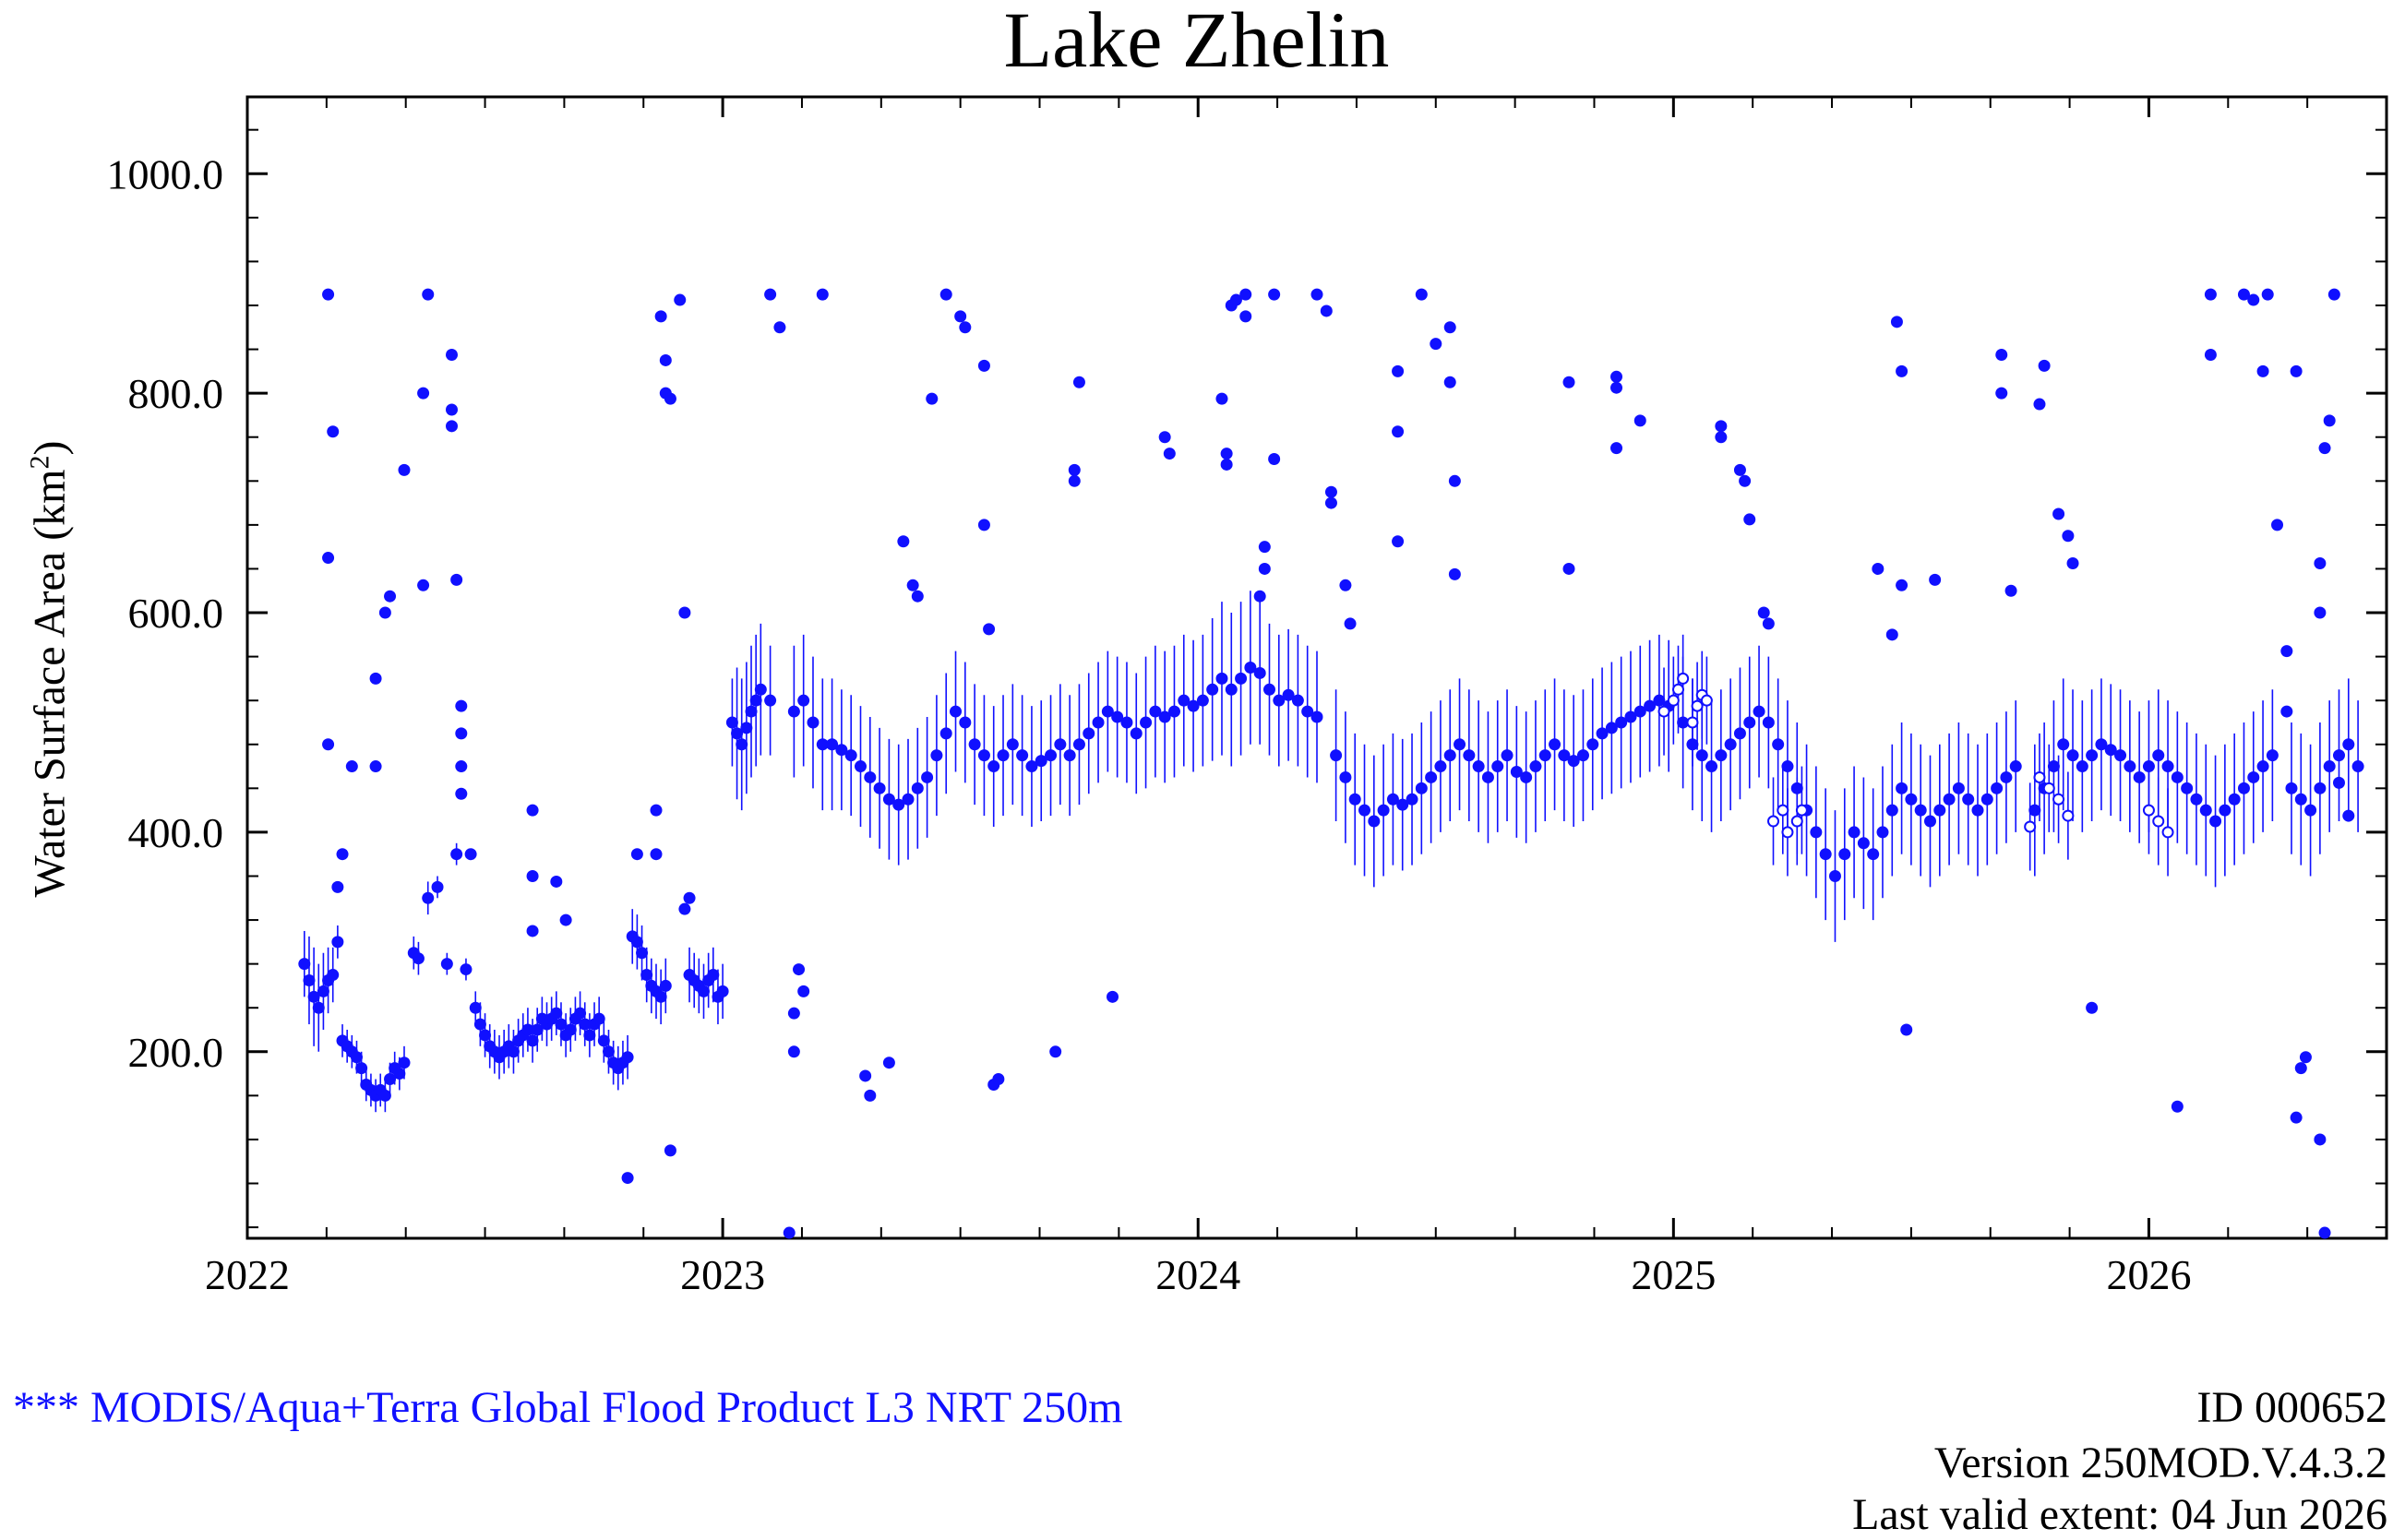 The image size is (2393, 1540). I want to click on y-tick-label: 1000.0, so click(165, 173).